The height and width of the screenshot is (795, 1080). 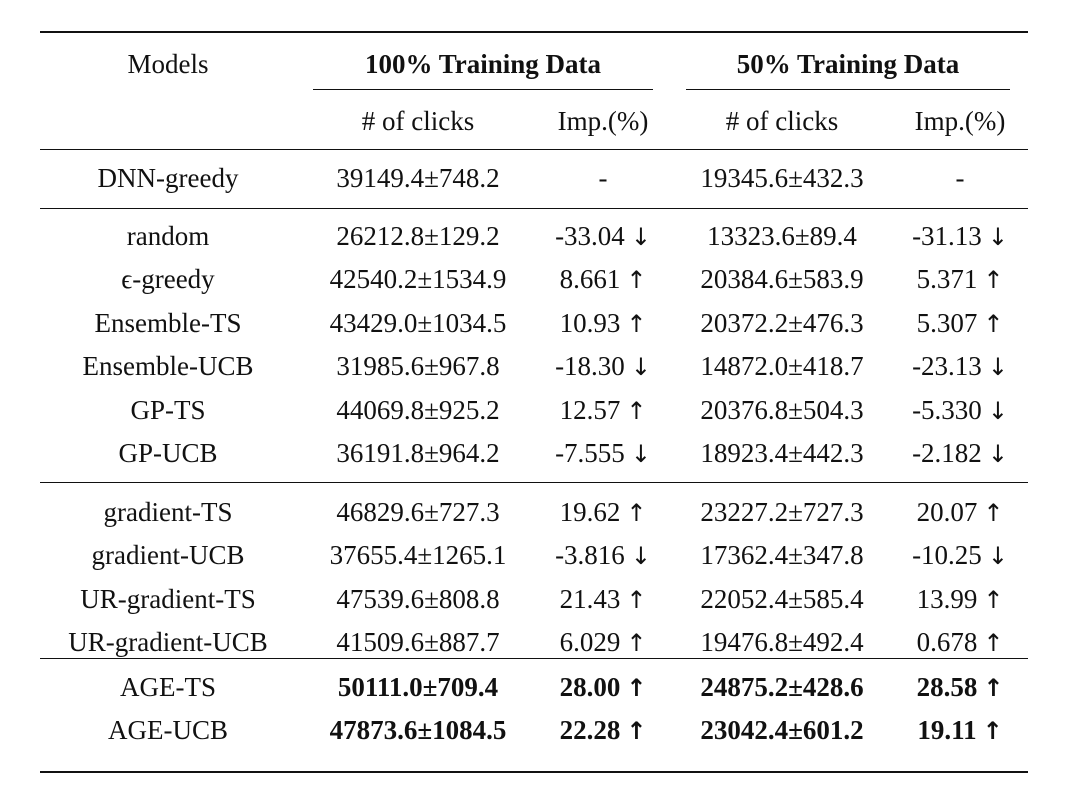 What do you see at coordinates (168, 555) in the screenshot?
I see `cell-model: gradient-UCB` at bounding box center [168, 555].